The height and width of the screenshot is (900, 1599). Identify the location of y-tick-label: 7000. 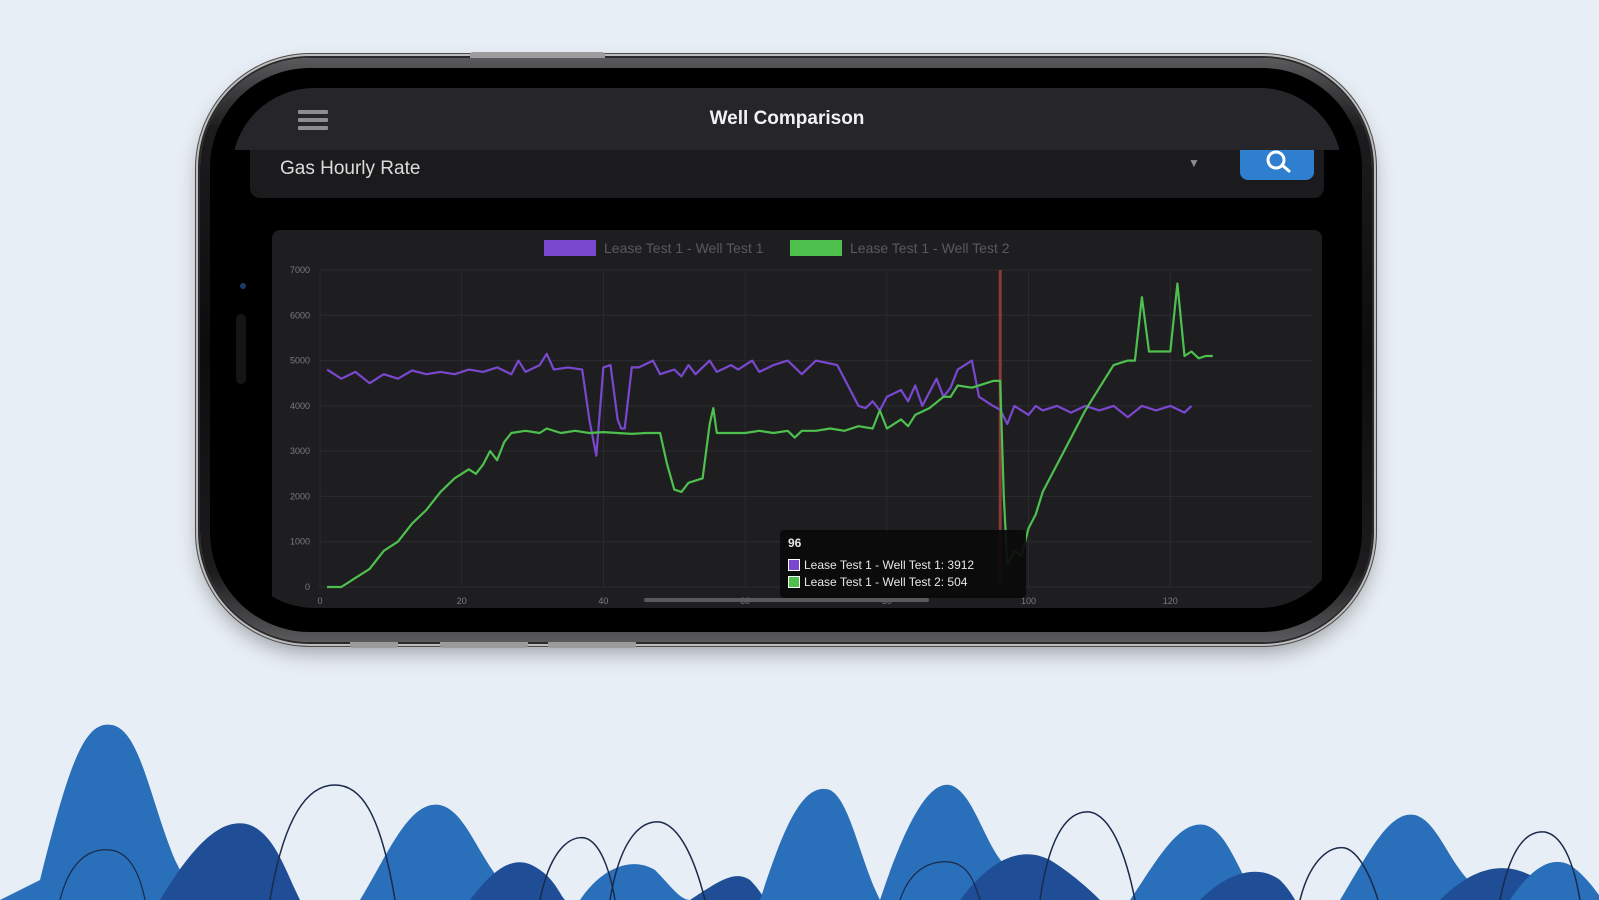
(300, 270).